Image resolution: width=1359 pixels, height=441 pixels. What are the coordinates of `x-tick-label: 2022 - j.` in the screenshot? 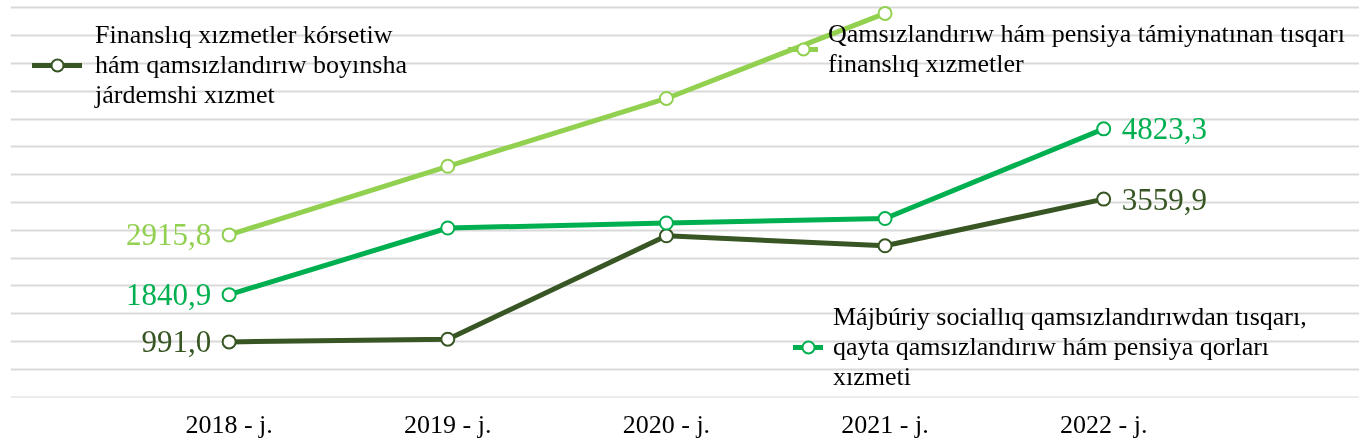 It's located at (1104, 424).